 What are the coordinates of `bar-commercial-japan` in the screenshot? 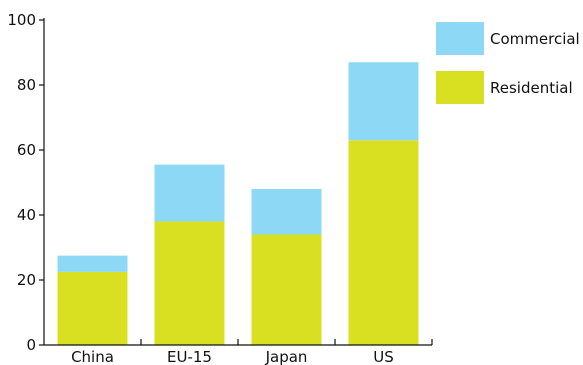 It's located at (286, 212).